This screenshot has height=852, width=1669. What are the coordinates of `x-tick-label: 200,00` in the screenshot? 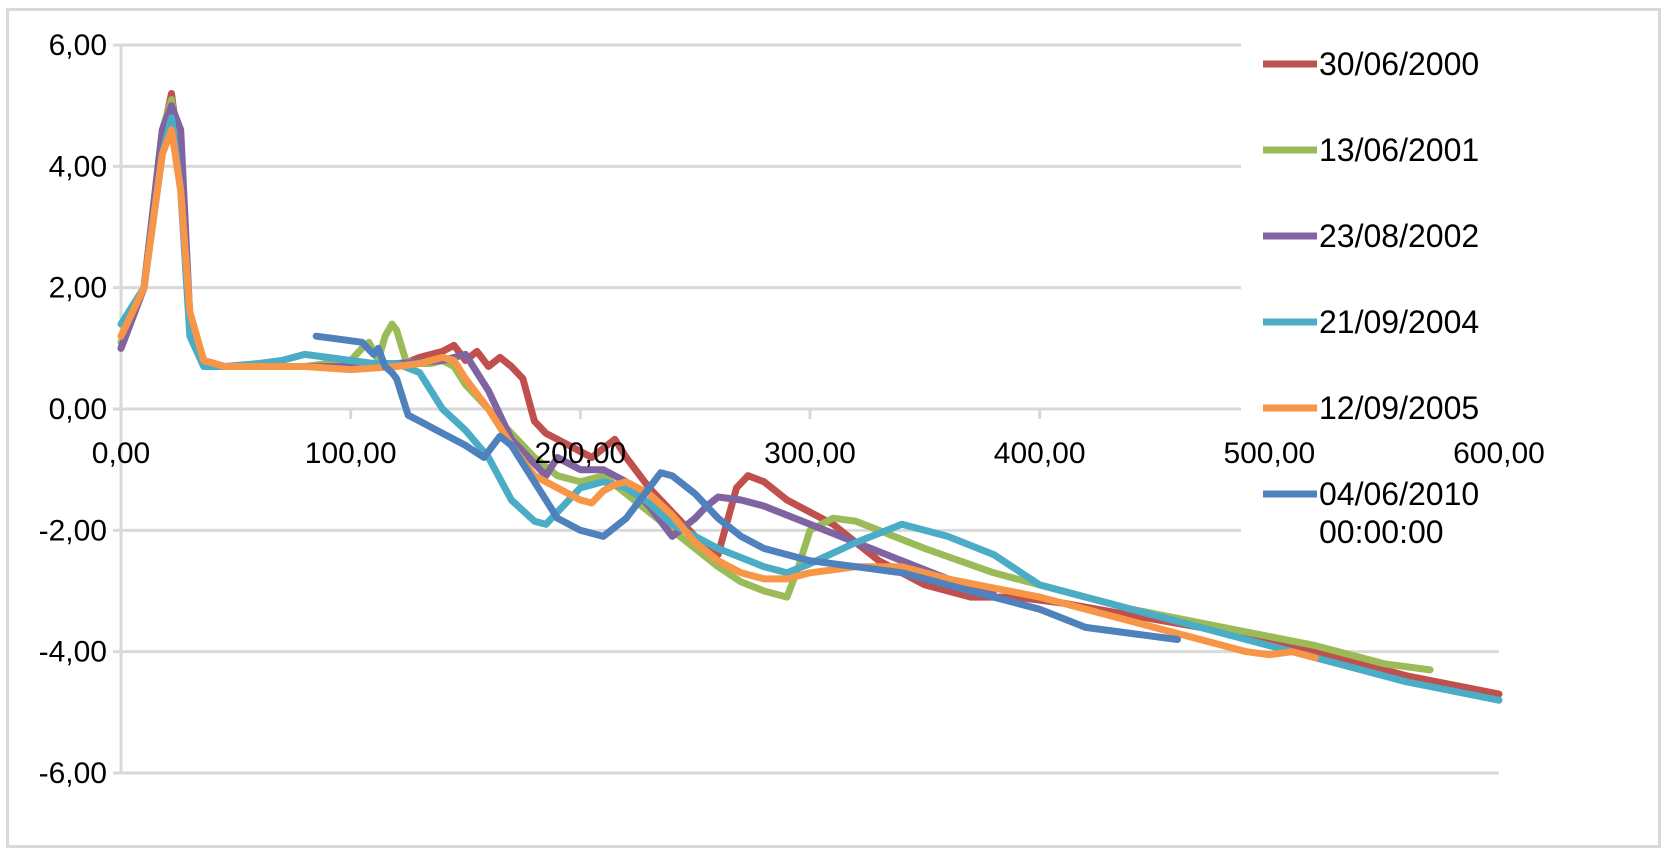 It's located at (580, 453).